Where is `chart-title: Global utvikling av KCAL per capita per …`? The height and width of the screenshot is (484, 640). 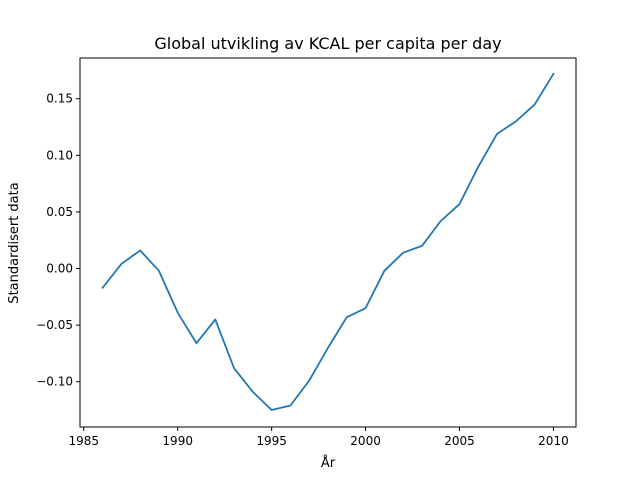
chart-title: Global utvikling av KCAL per capita per … is located at coordinates (327, 43).